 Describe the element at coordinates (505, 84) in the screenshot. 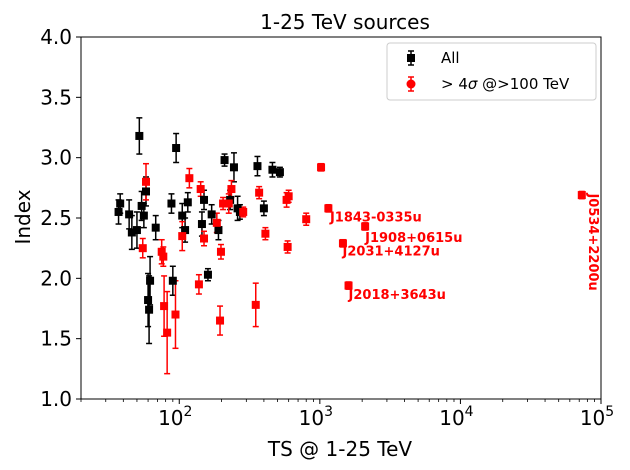

I see `legend-label-1: > 4σ @>100 TeV` at that location.